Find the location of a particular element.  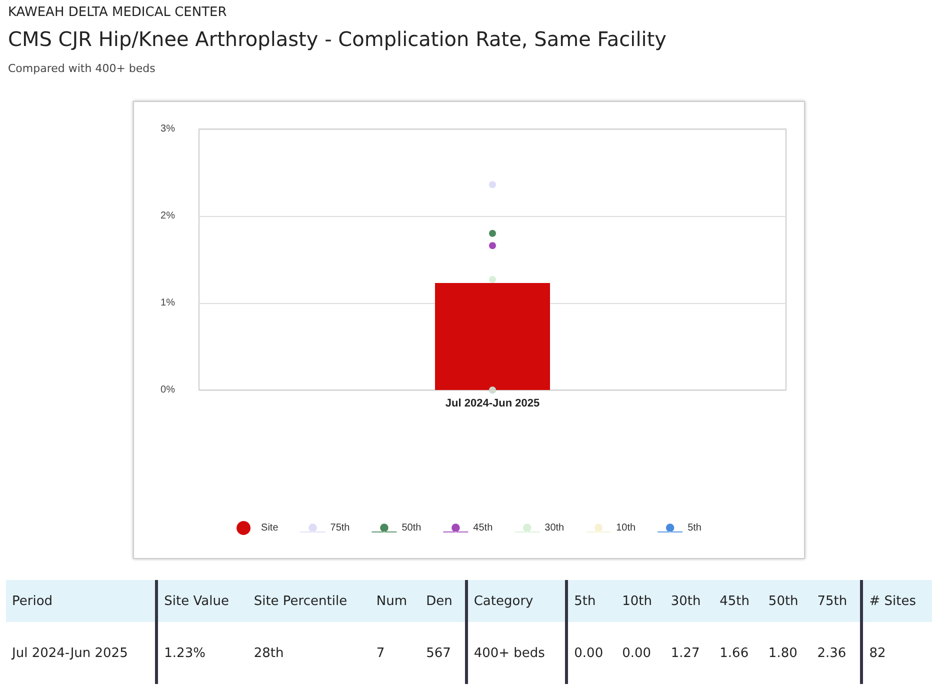

legend-label: 10th is located at coordinates (626, 528).